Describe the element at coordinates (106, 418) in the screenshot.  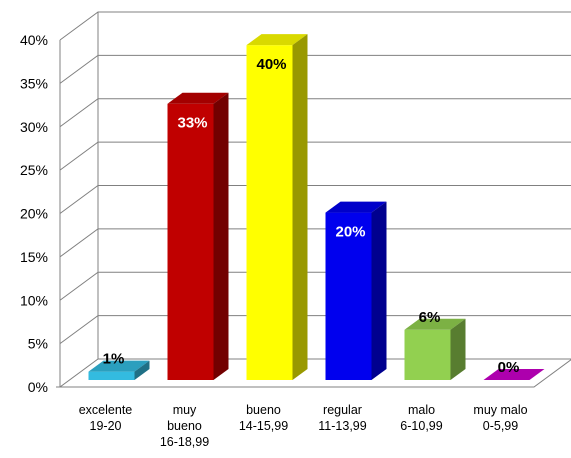
I see `x-tick-label: excelente 19-20` at that location.